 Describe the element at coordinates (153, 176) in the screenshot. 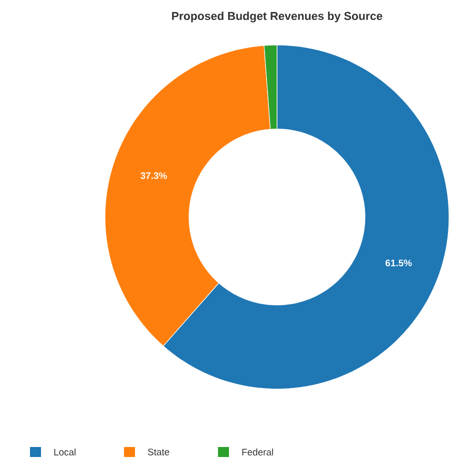

I see `data-label: 37.3%` at that location.